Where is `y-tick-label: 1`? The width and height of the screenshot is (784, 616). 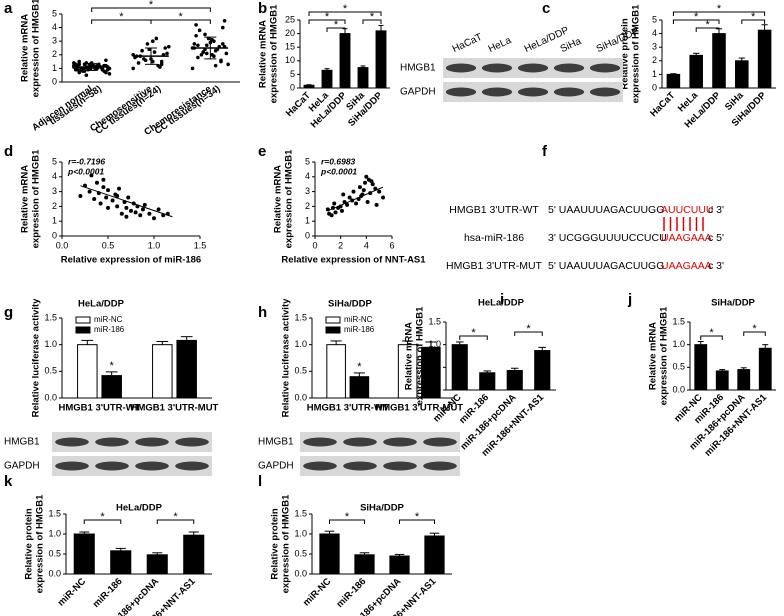
y-tick-label: 1 is located at coordinates (54, 221).